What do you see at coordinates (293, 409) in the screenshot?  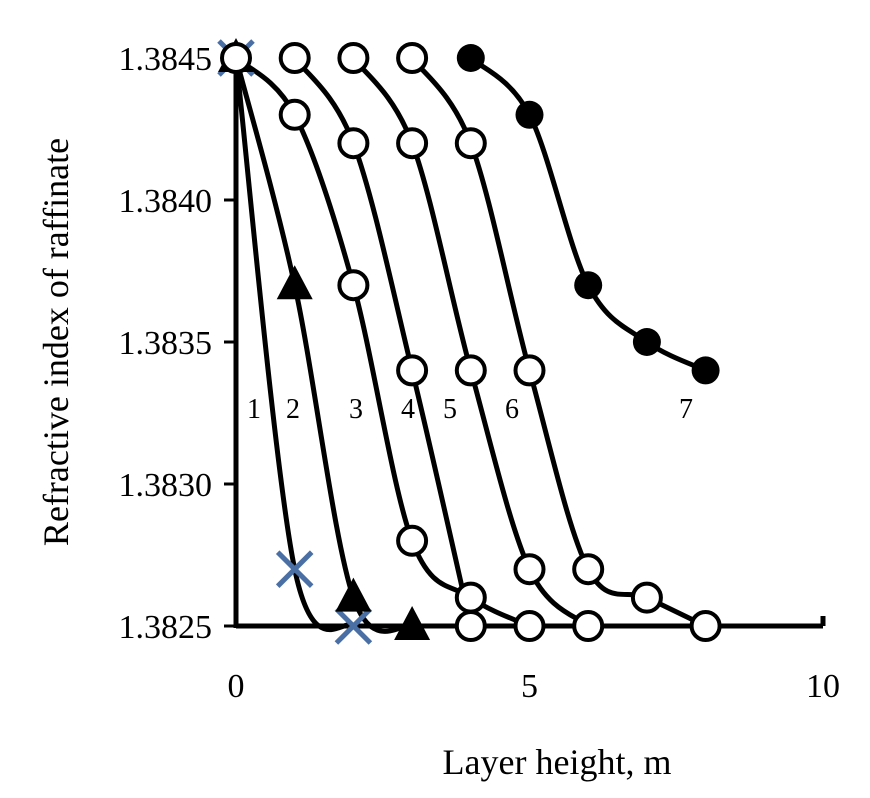 I see `curve-label: 2` at bounding box center [293, 409].